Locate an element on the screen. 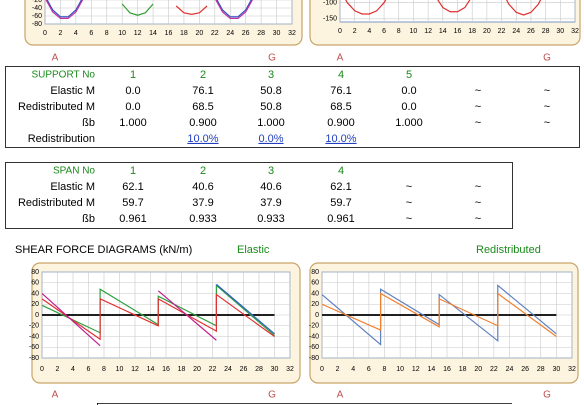 Image resolution: width=584 pixels, height=405 pixels. cell: 37.9 is located at coordinates (270, 203).